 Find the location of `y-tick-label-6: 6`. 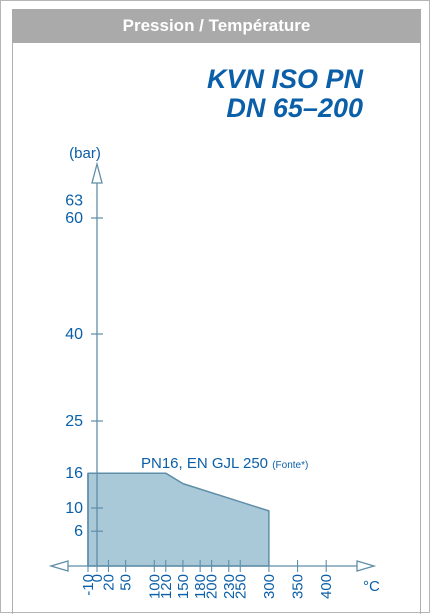

y-tick-label-6: 6 is located at coordinates (78, 531).